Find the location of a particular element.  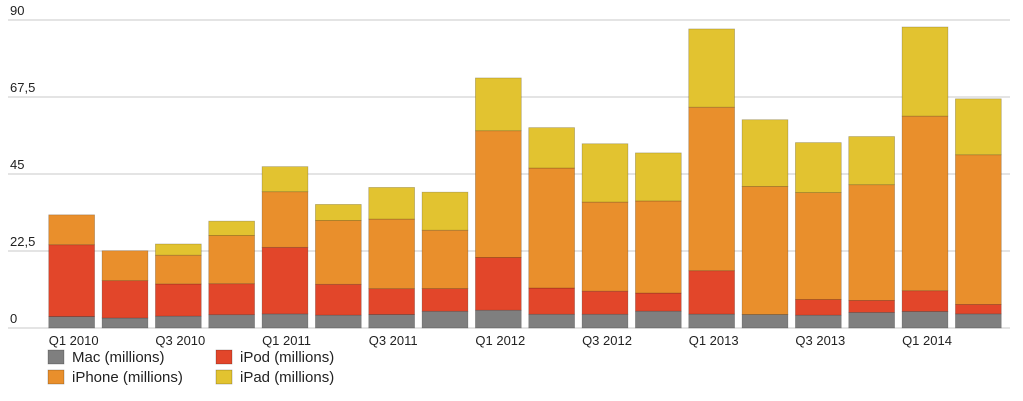

y-tick-label: 90 is located at coordinates (17, 10).